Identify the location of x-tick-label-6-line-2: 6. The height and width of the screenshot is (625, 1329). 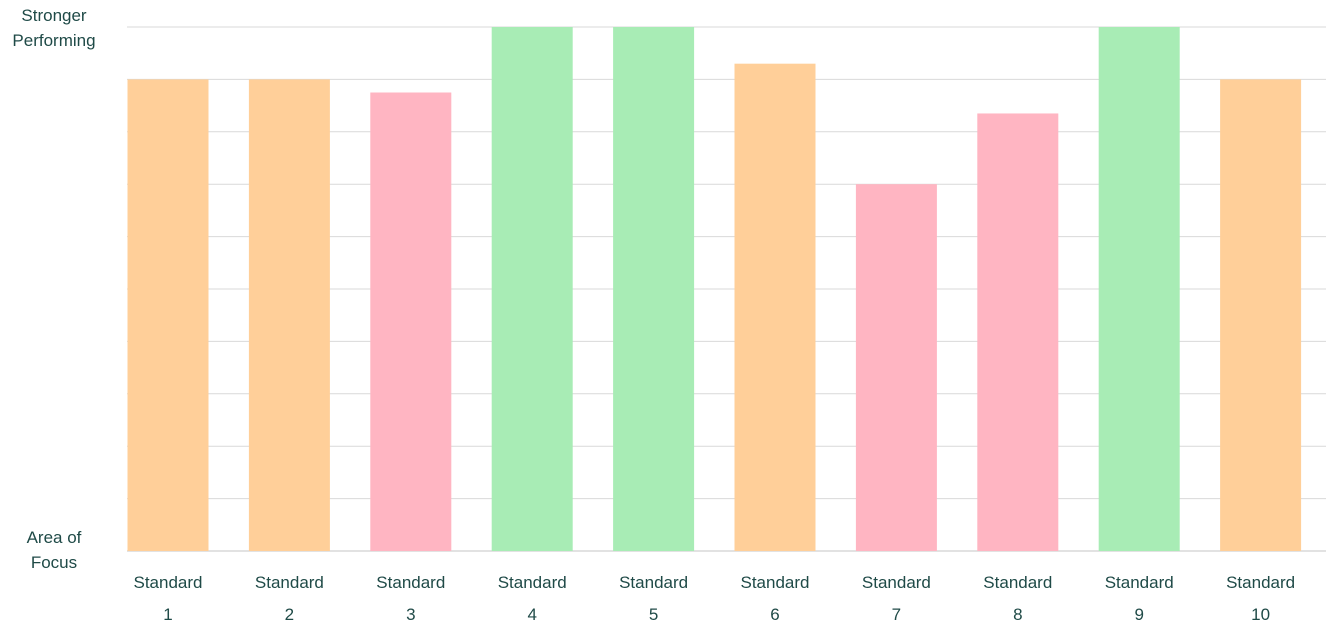
(774, 614).